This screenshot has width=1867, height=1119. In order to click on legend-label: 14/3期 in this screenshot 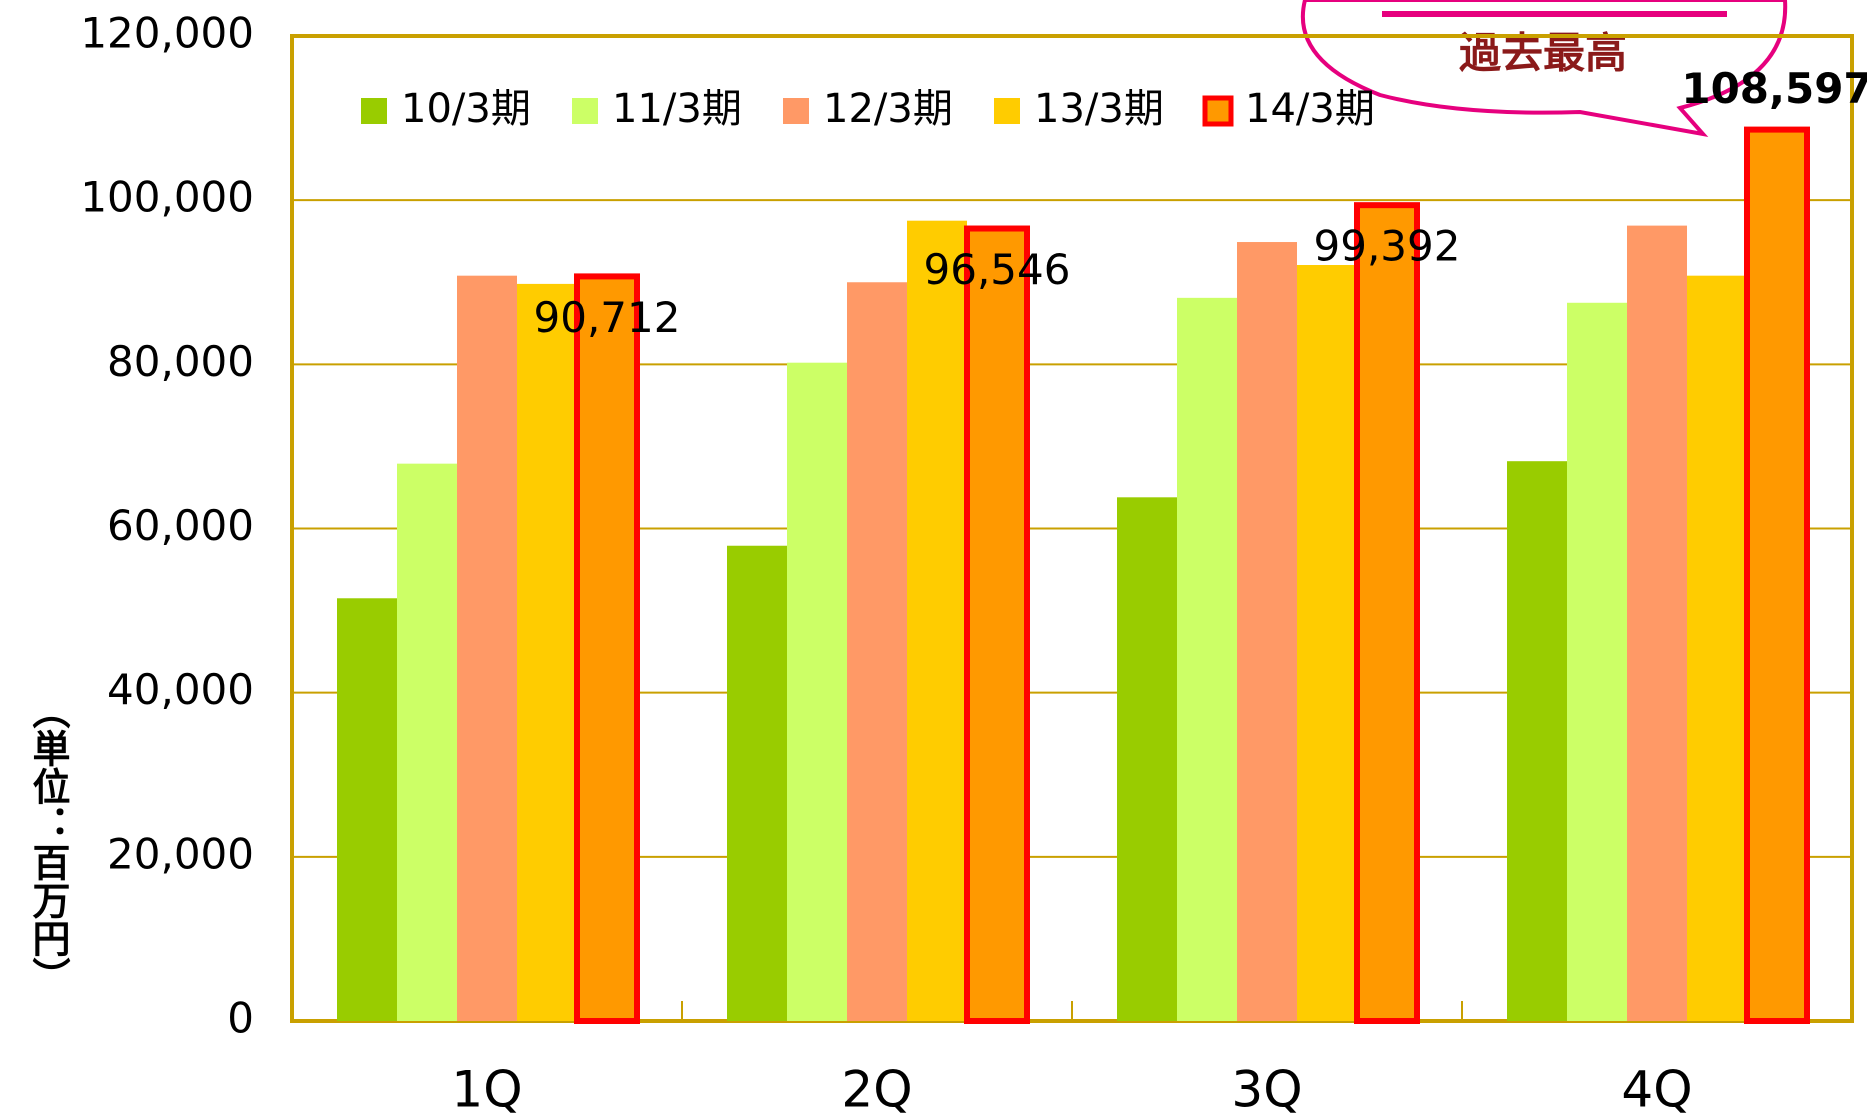, I will do `click(1310, 109)`.